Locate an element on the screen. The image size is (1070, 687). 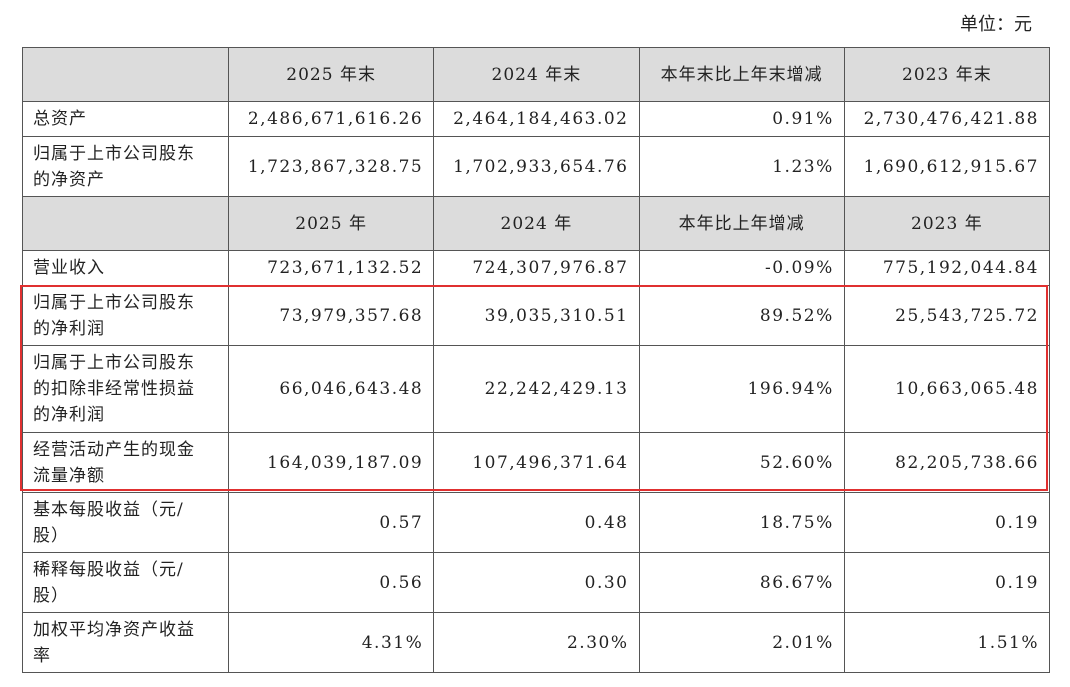
data-row: 加权平均净资产收益率 4.31% 2.30% 2.01% 1.51% is located at coordinates (536, 642).